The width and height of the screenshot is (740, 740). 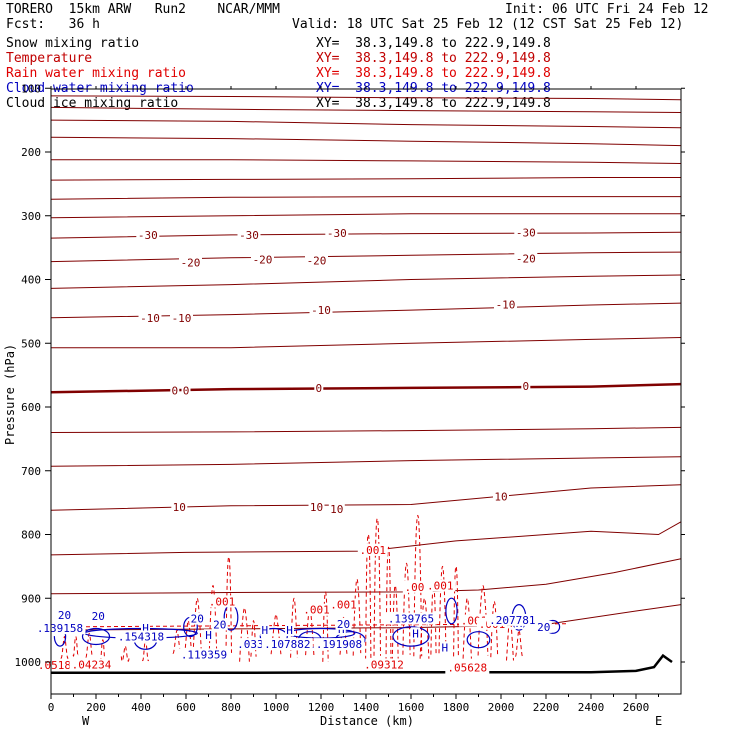 What do you see at coordinates (367, 721) in the screenshot?
I see `x-axis-label: Distance (km)` at bounding box center [367, 721].